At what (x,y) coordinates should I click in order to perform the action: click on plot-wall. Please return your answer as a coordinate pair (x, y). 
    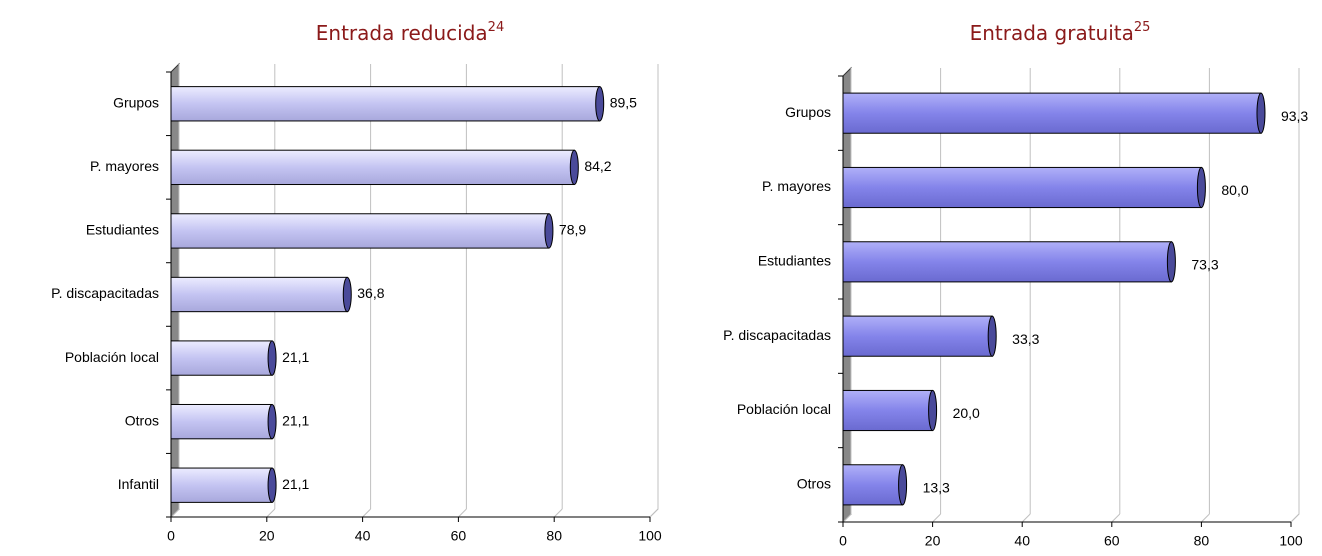
    Looking at the image, I should click on (847, 295).